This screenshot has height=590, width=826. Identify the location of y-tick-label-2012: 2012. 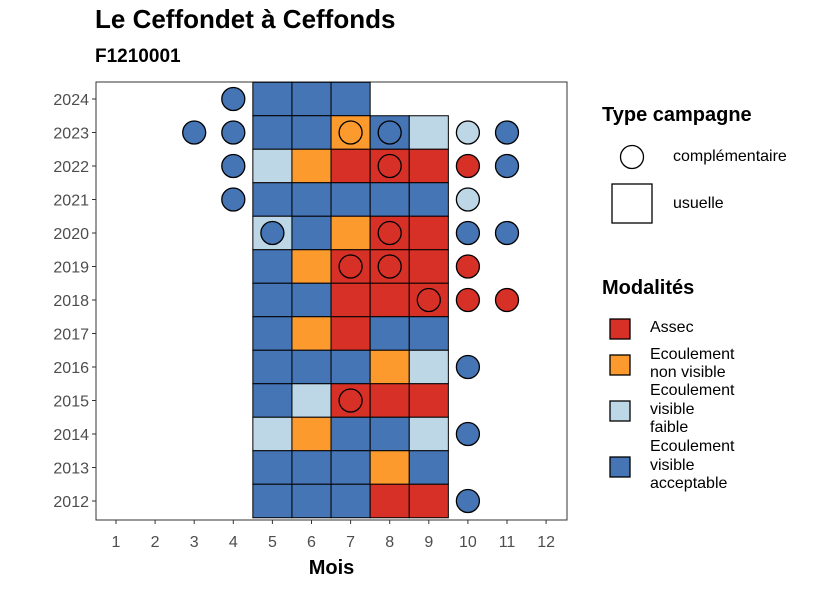
(71, 502).